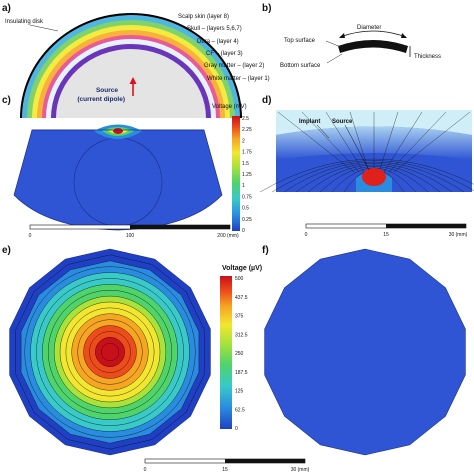  What do you see at coordinates (458, 235) in the screenshot?
I see `scale-d-tick-2: 30 (mm)` at bounding box center [458, 235].